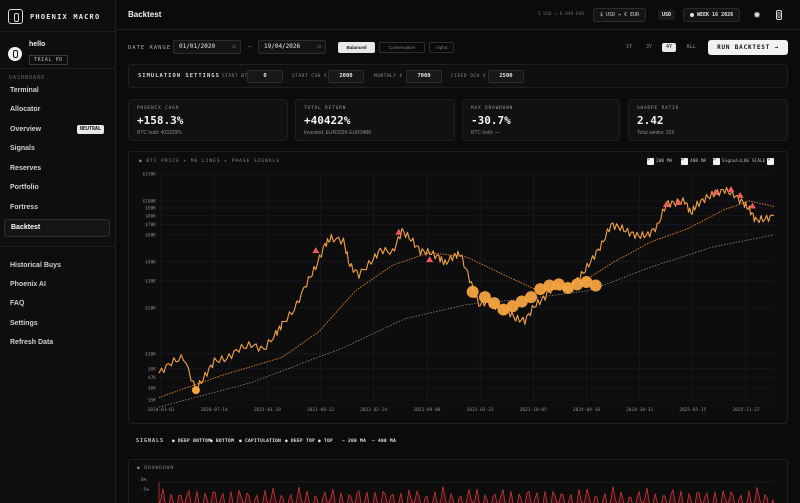  What do you see at coordinates (300, 441) in the screenshot?
I see `signal-deep-top: ● DEEP TOP` at bounding box center [300, 441].